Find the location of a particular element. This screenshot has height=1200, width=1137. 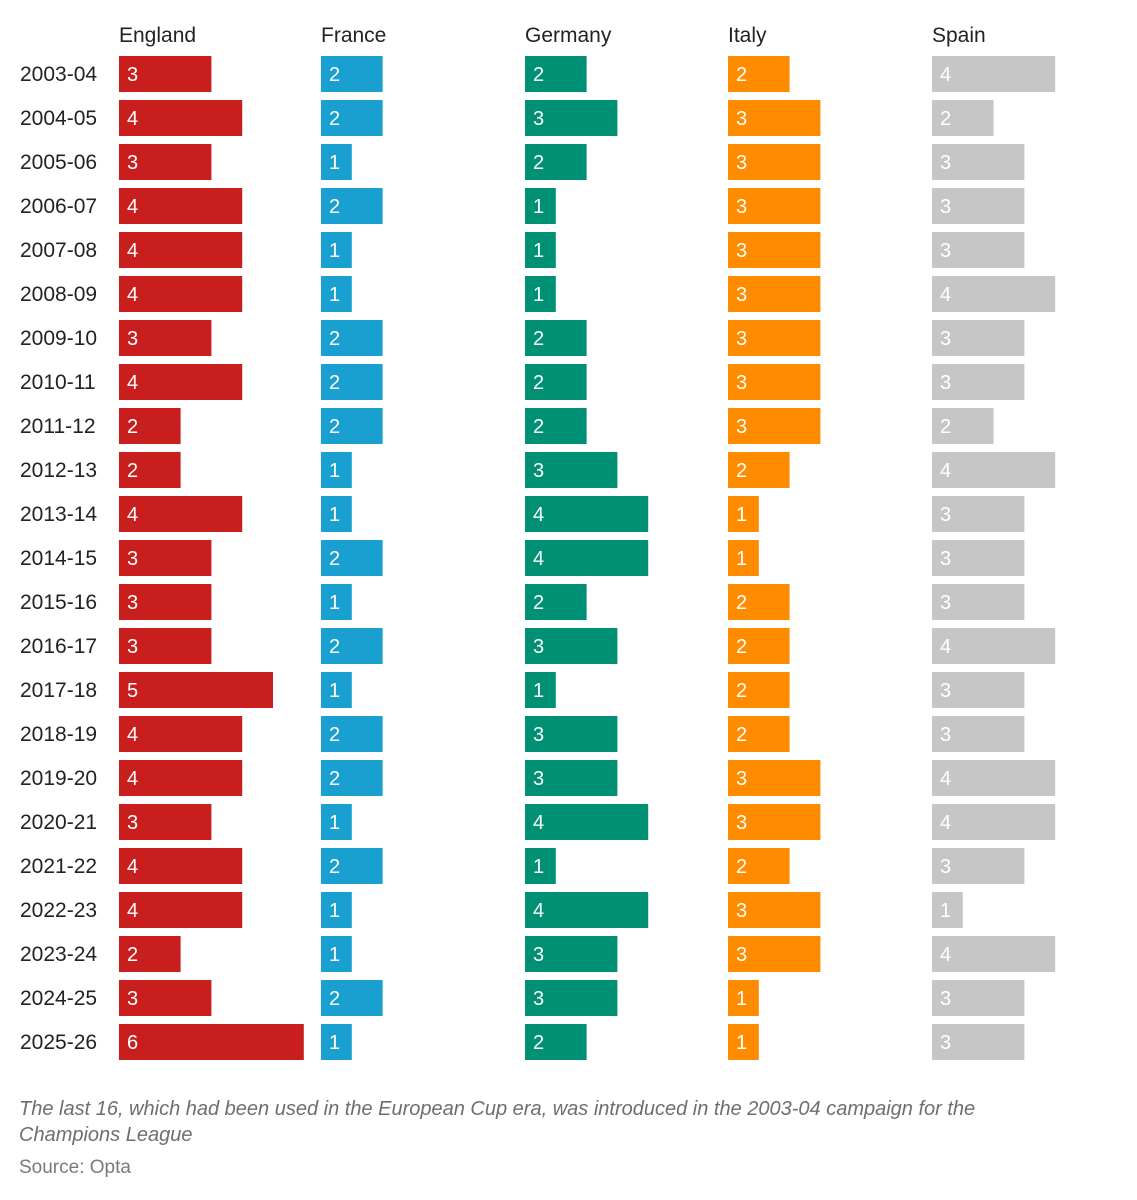

value-label-england-2019-20: 4 is located at coordinates (132, 779).